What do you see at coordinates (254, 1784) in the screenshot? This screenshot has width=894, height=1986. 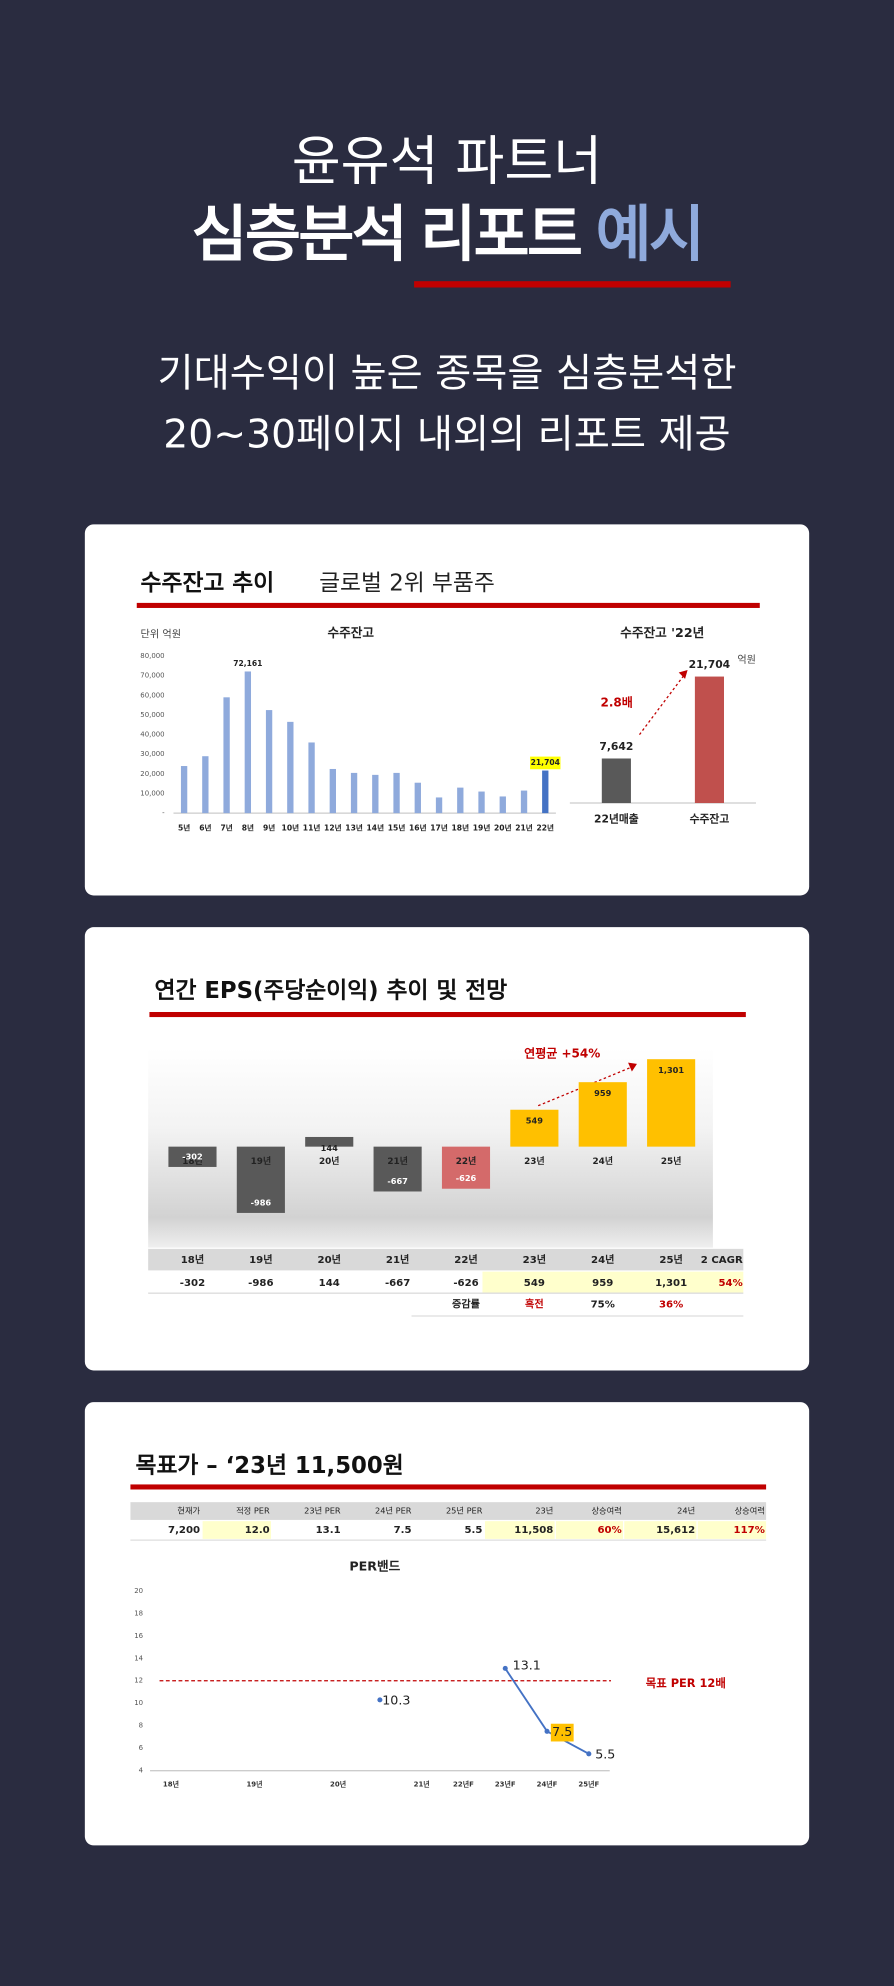 I see `x-tick-label: 19년` at bounding box center [254, 1784].